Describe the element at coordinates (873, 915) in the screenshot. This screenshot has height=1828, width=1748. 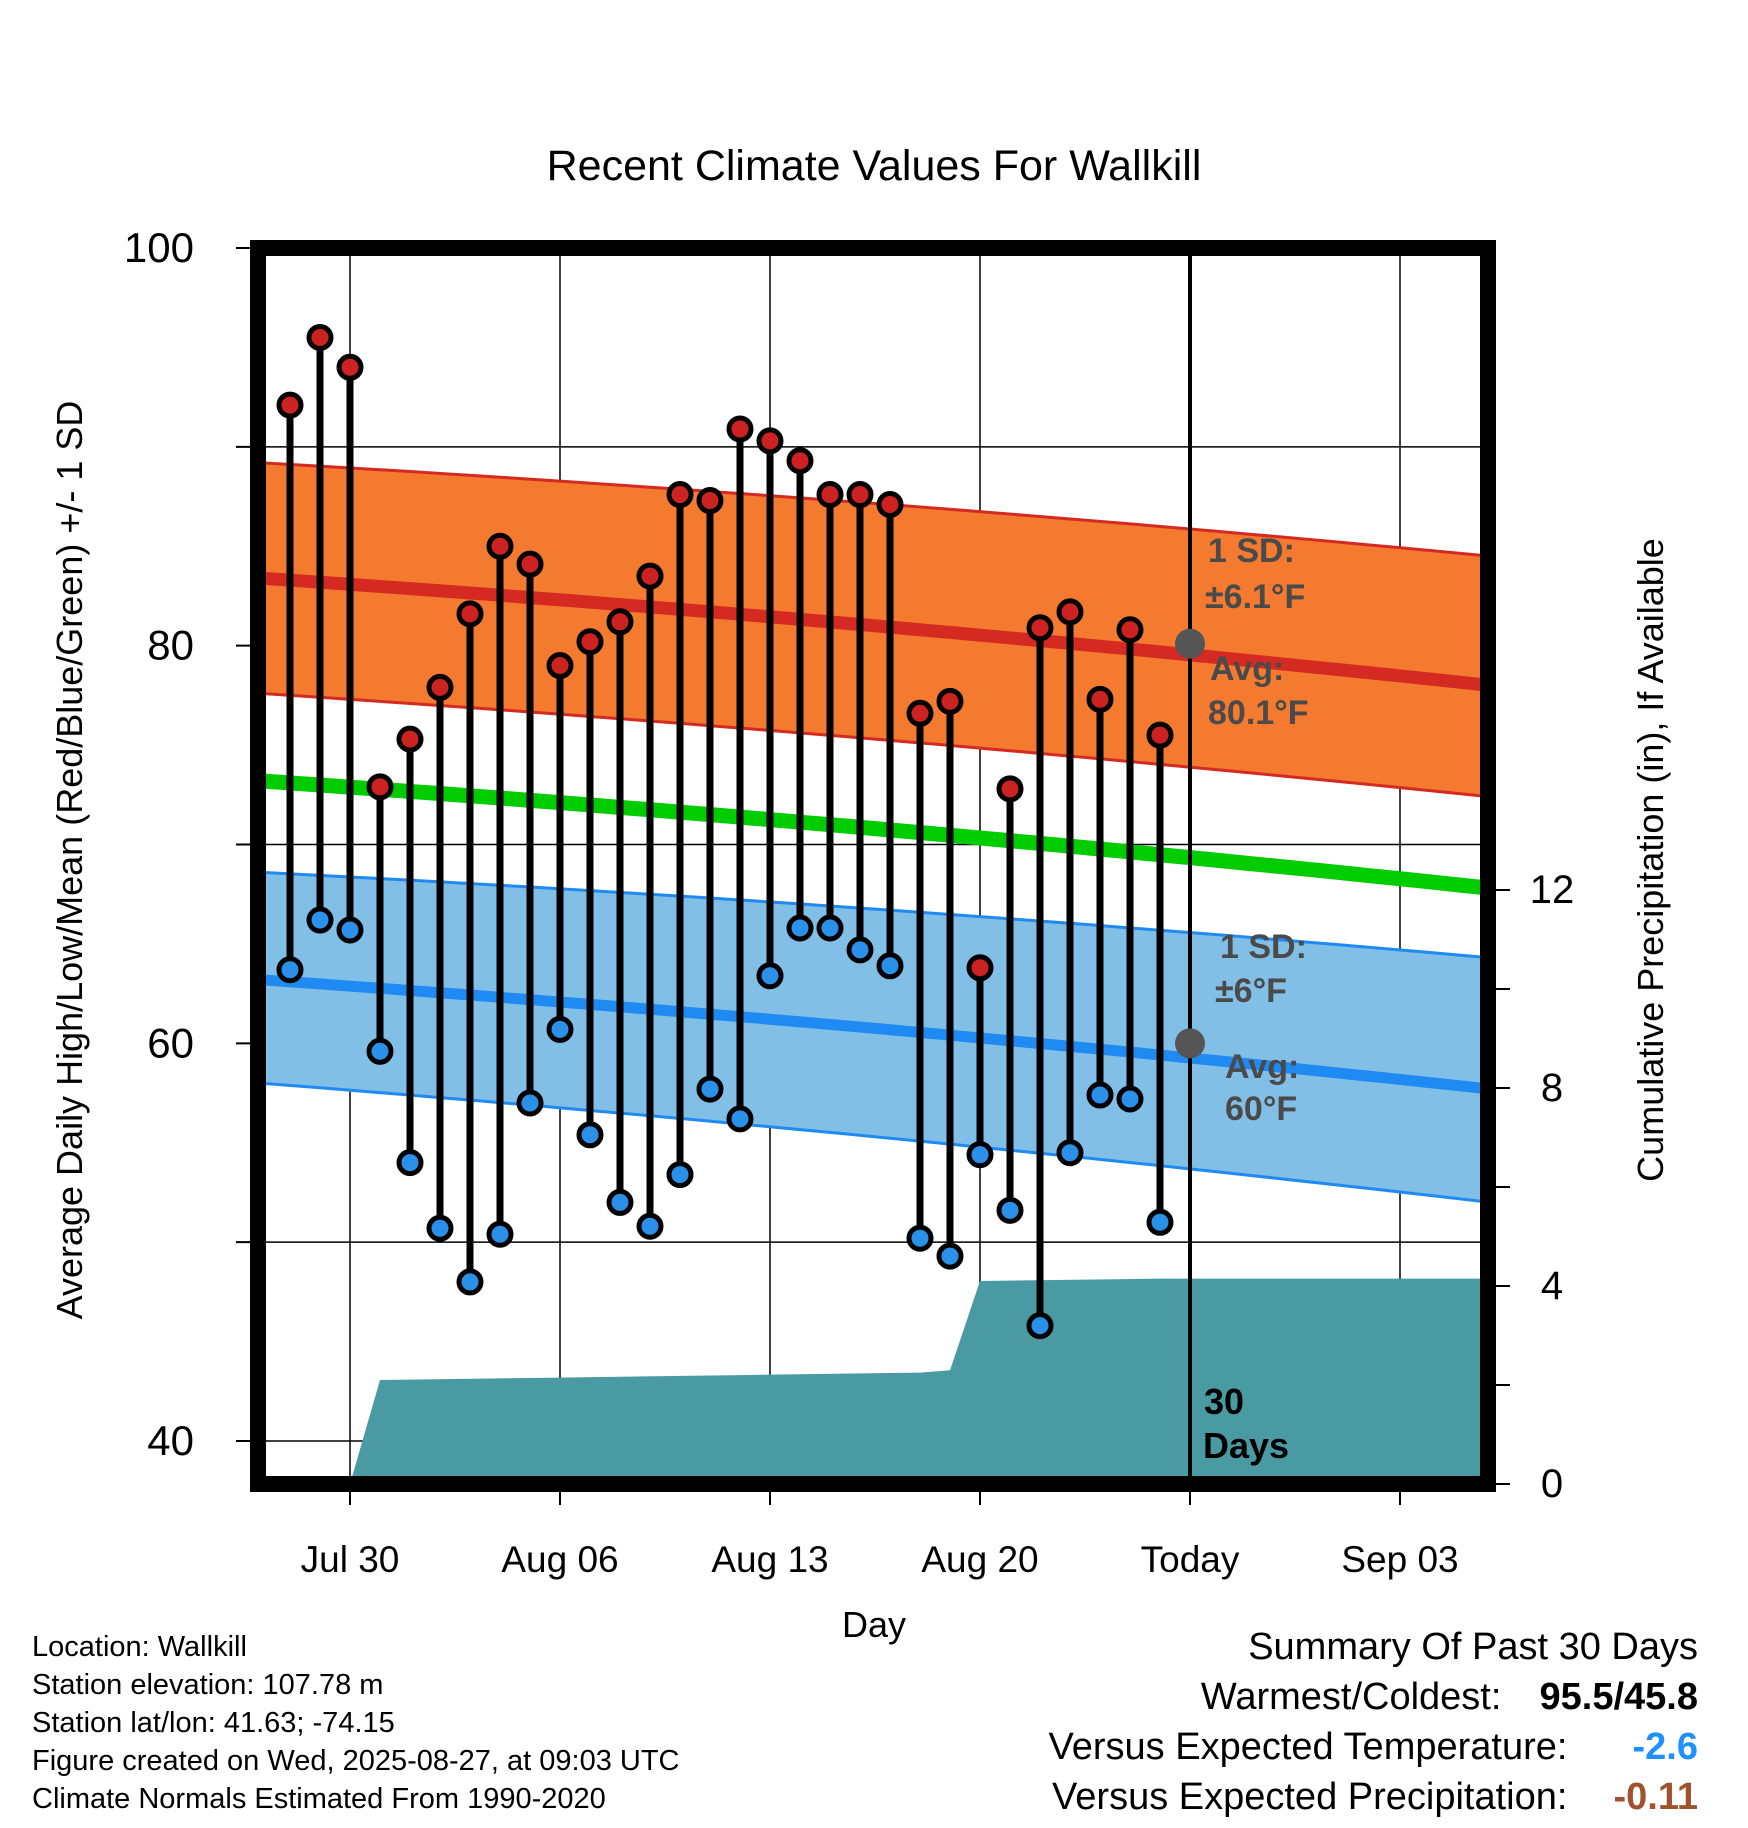
I see `low-sd-upper-line` at that location.